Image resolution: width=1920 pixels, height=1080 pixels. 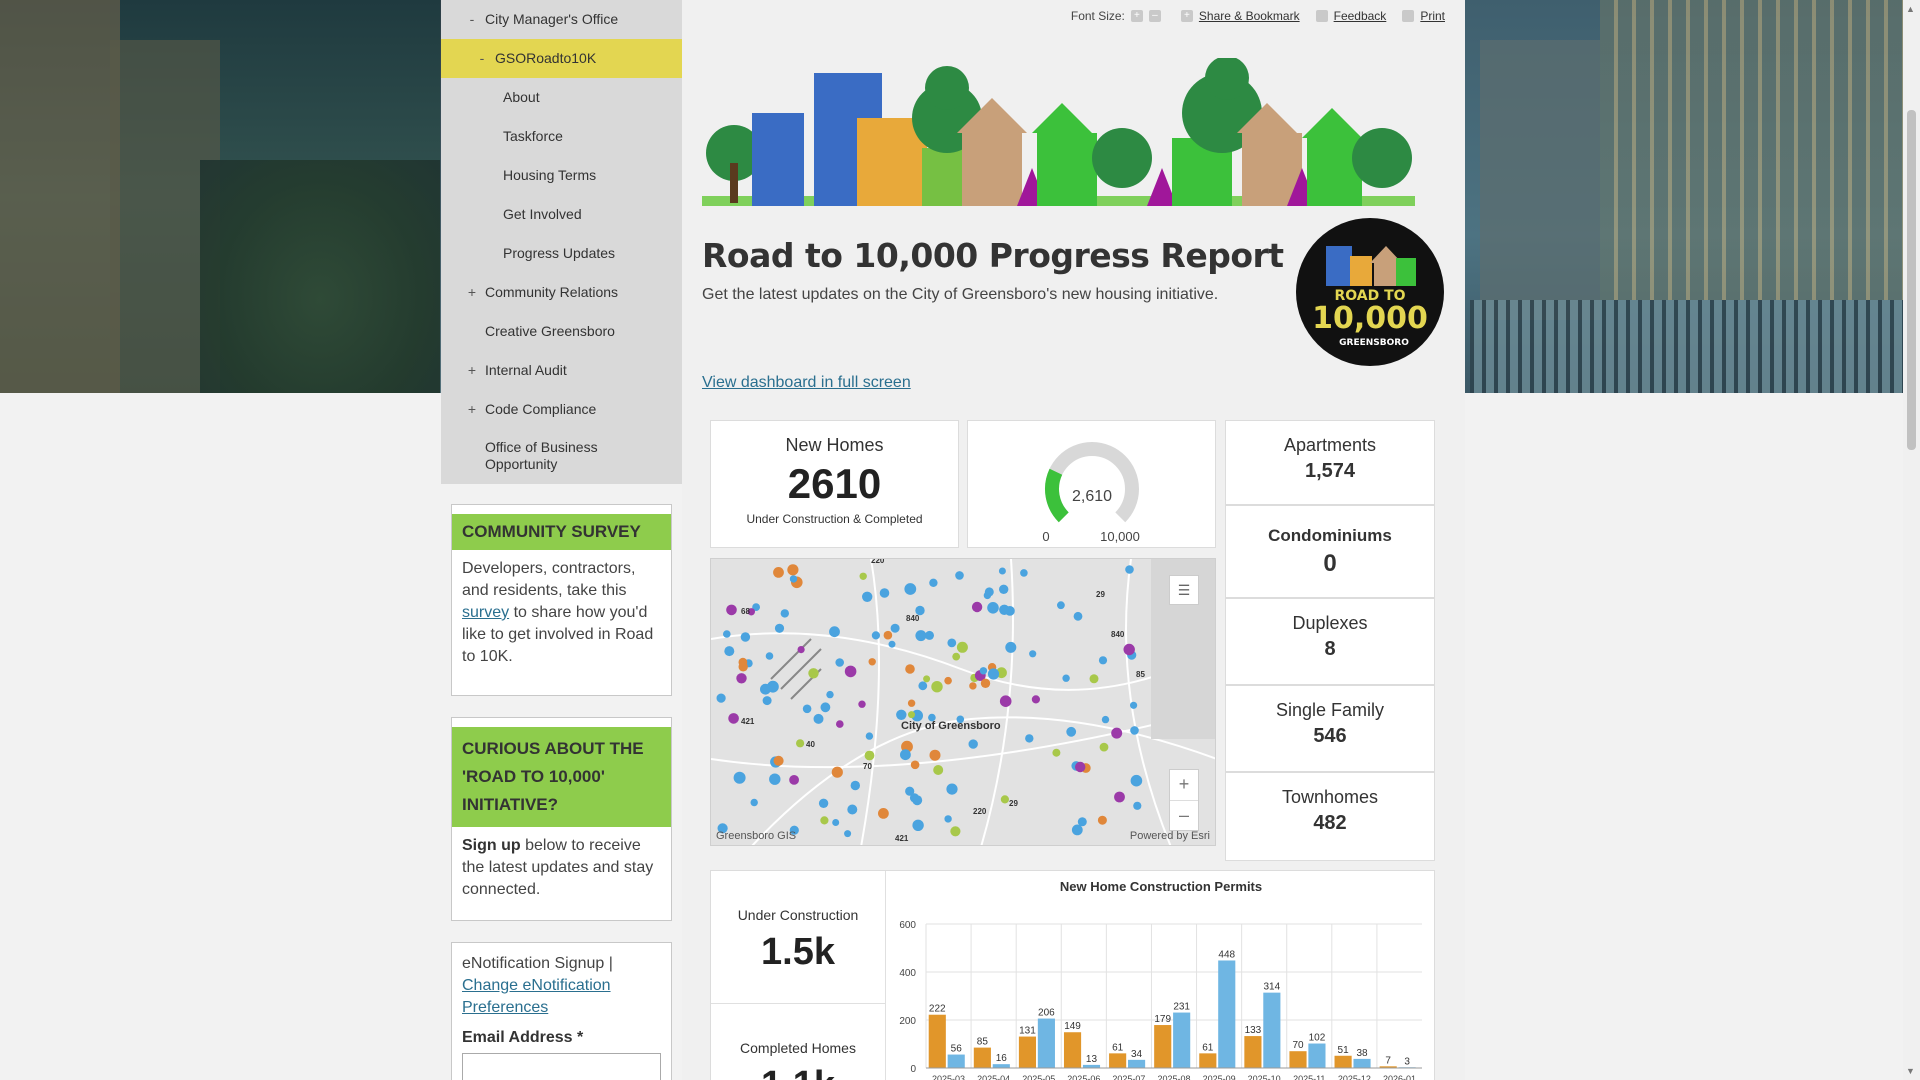 What do you see at coordinates (1184, 784) in the screenshot?
I see `zoom-in-button: +` at bounding box center [1184, 784].